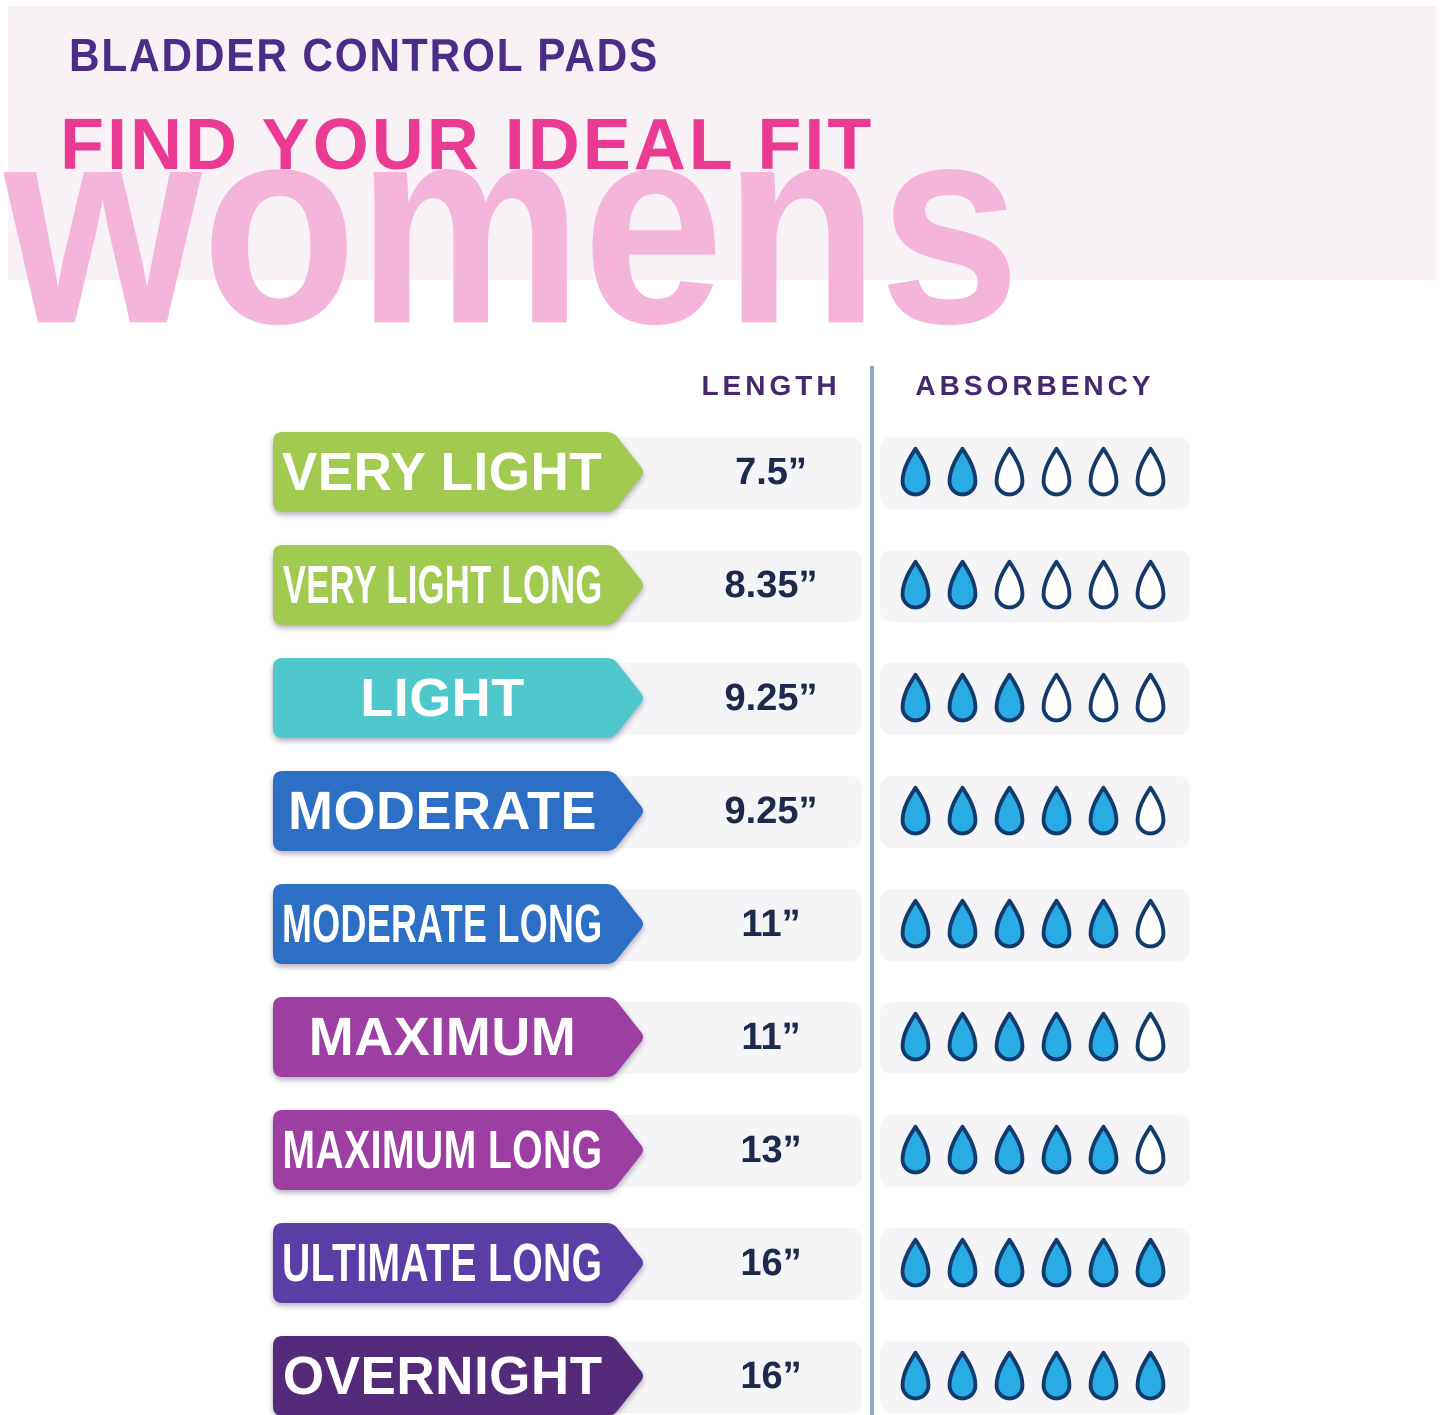  I want to click on product-level-text: MODERATE LONG, so click(442, 924).